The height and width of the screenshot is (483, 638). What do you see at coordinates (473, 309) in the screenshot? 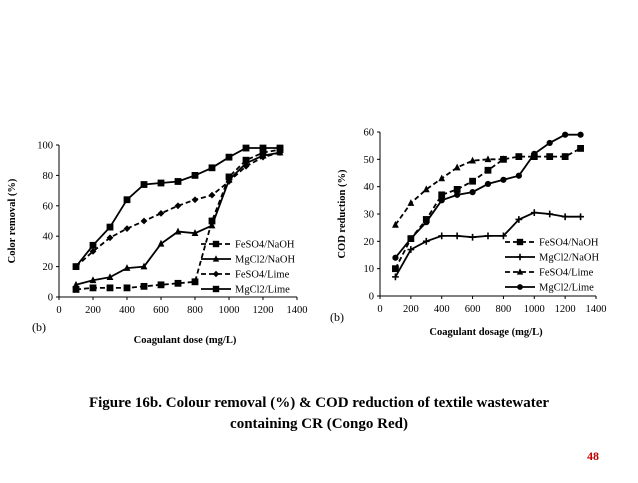
I see `chart2-x-tick-label: 600` at bounding box center [473, 309].